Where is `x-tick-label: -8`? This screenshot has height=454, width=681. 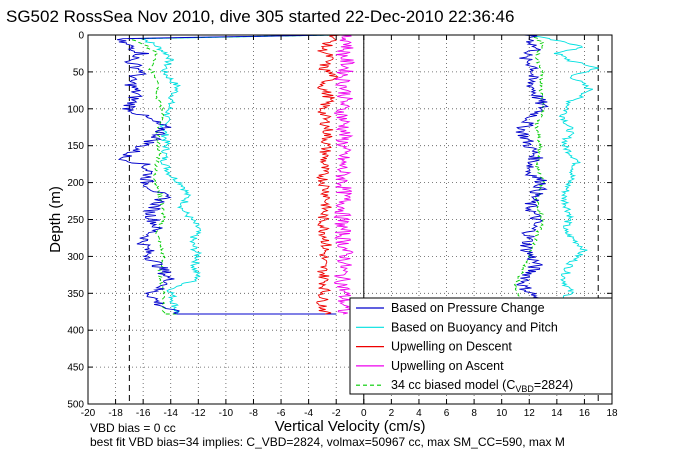
x-tick-label: -8 is located at coordinates (253, 413).